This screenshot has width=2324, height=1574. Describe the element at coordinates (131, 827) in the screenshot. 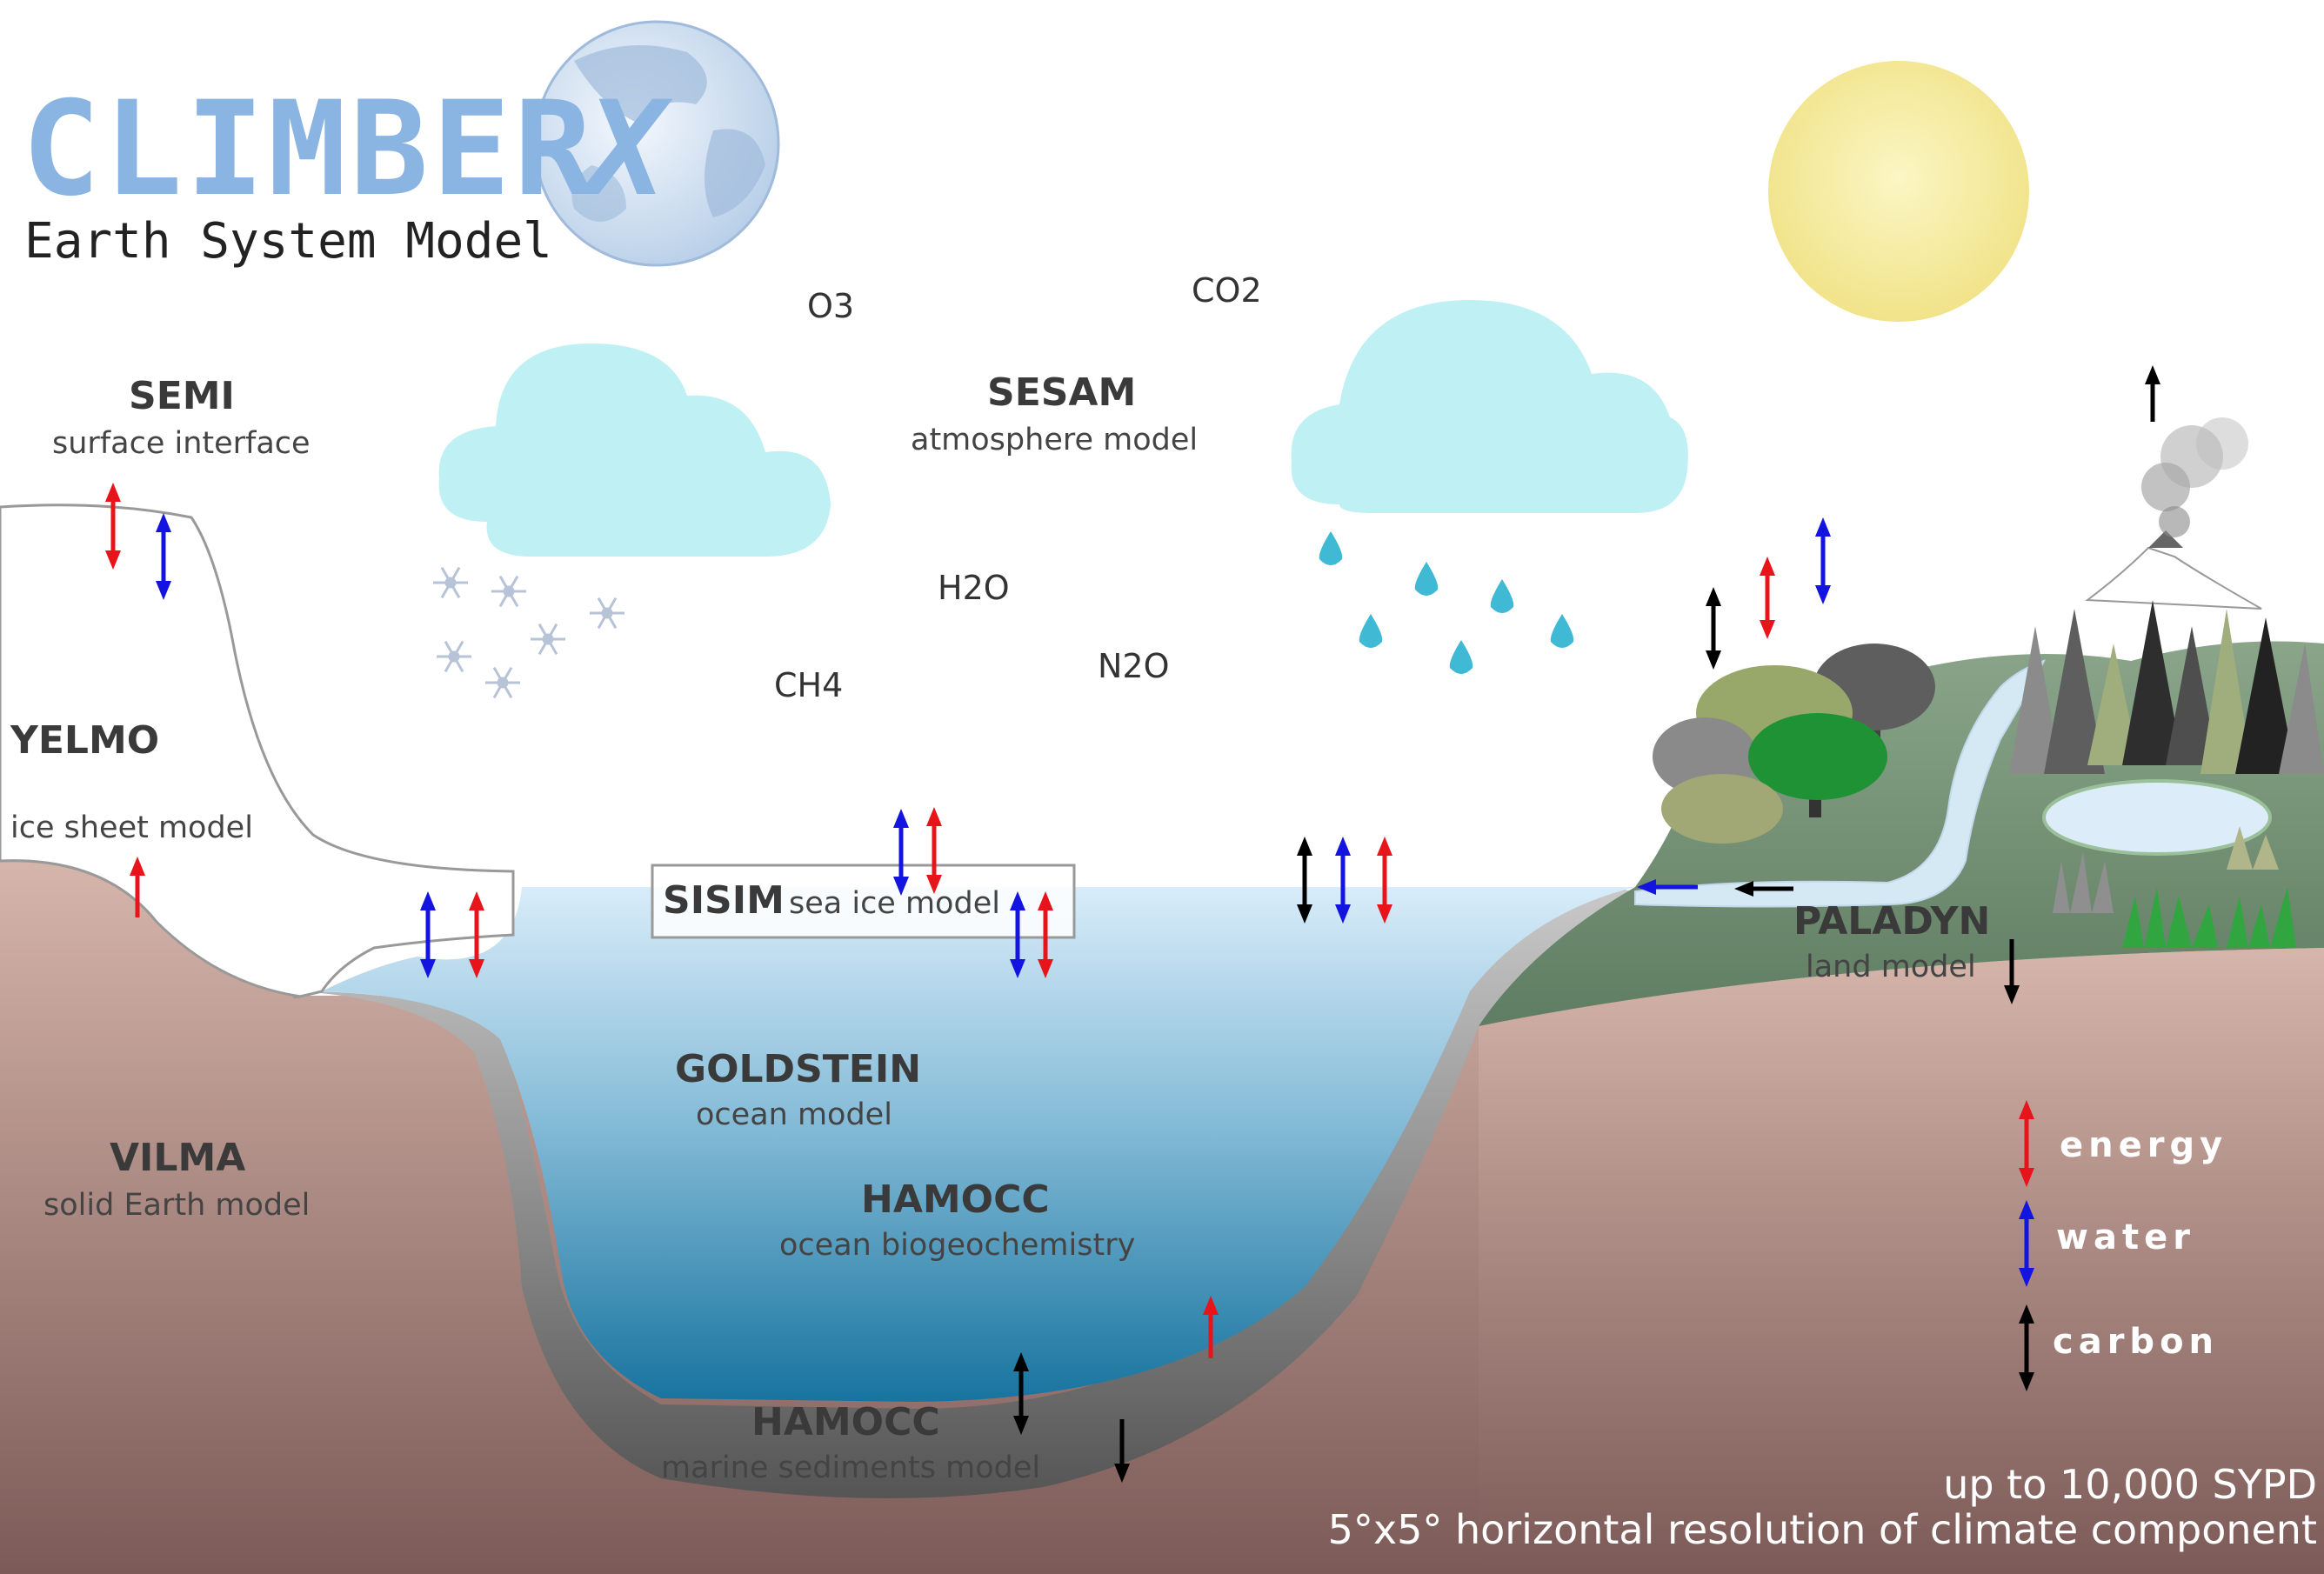

I see `yelmo-desc: ice sheet models` at that location.